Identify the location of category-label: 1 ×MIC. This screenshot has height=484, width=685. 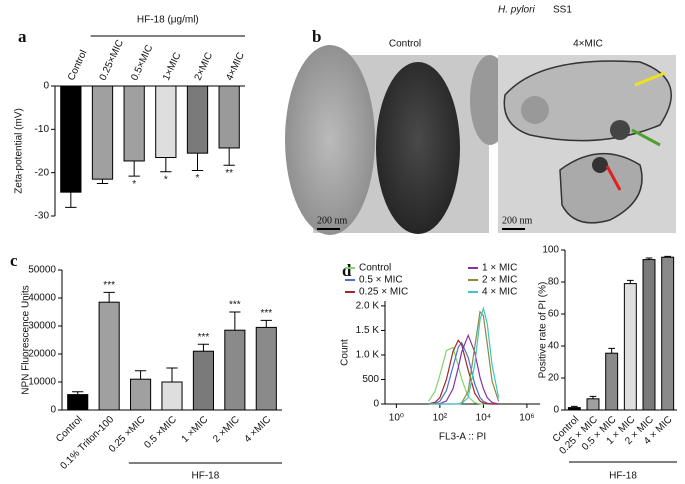
(195, 429).